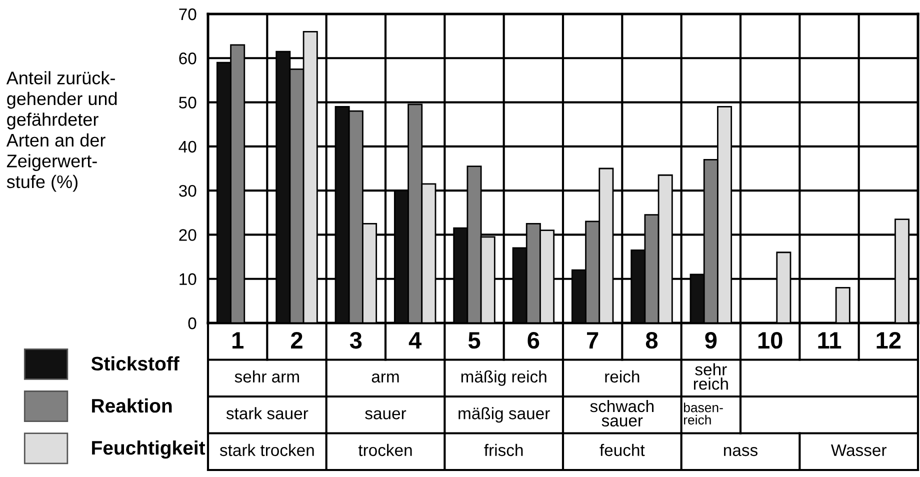 The image size is (920, 477). What do you see at coordinates (770, 340) in the screenshot?
I see `x-tick-label: 10` at bounding box center [770, 340].